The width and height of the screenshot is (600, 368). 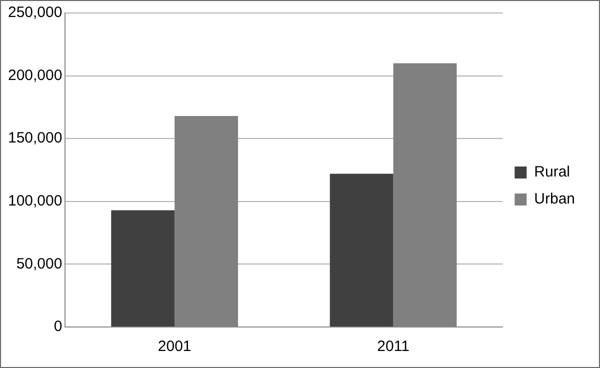 What do you see at coordinates (39, 263) in the screenshot?
I see `y-tick-label: 50,000` at bounding box center [39, 263].